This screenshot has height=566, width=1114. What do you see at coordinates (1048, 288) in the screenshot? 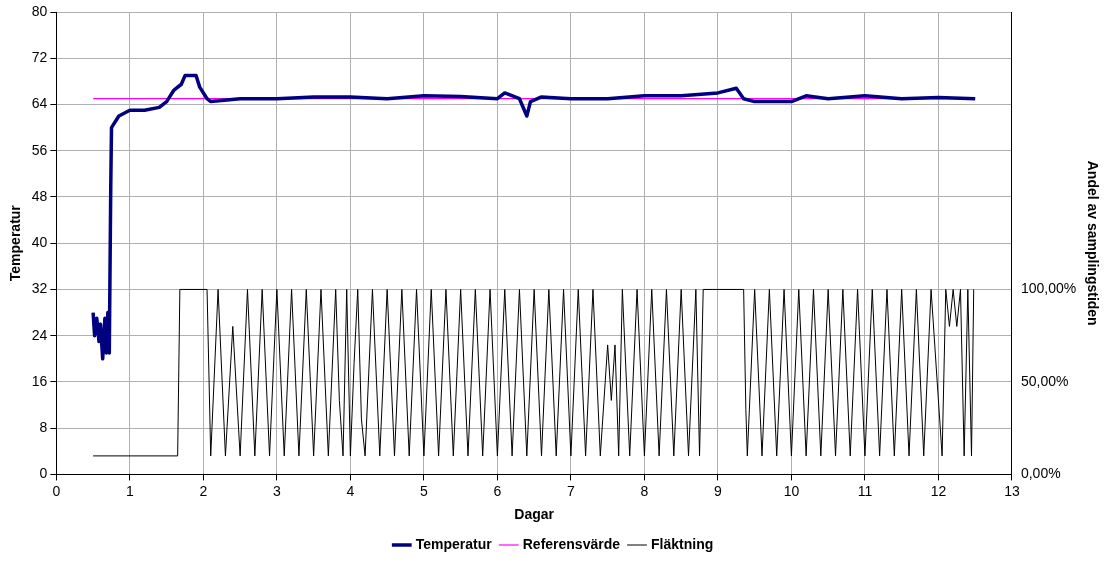
I see `y2-tick-label: 100,00%` at bounding box center [1048, 288].